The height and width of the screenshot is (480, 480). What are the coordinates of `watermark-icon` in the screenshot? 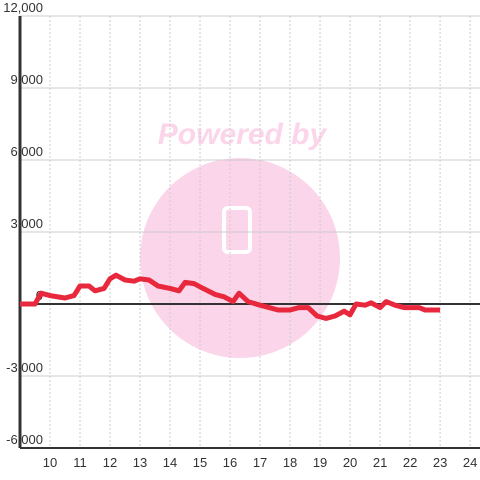 It's located at (237, 230).